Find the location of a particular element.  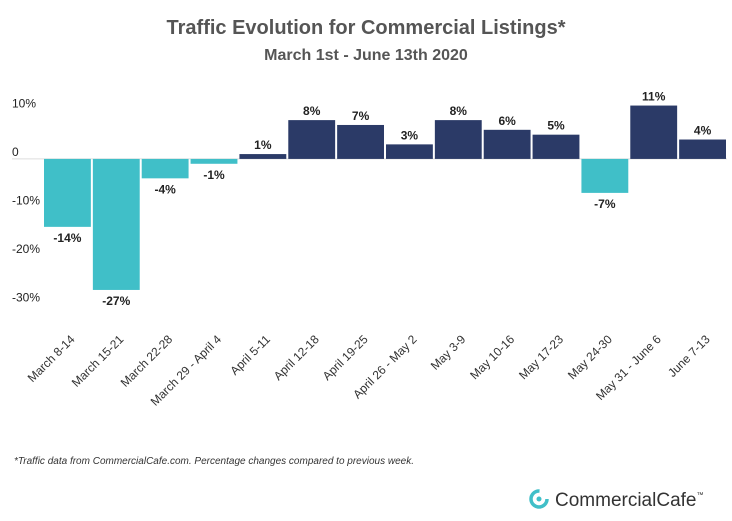

brand: CommercialCafe™ is located at coordinates (629, 500).